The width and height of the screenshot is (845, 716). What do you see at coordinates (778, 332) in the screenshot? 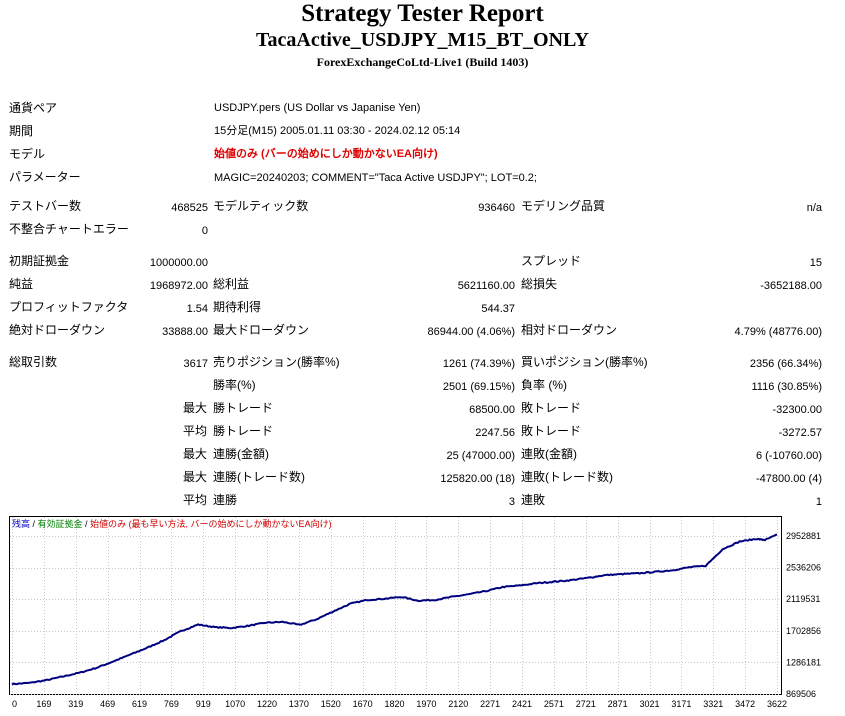
I see `rel-dd-value: 4.79% (48776.00)` at bounding box center [778, 332].